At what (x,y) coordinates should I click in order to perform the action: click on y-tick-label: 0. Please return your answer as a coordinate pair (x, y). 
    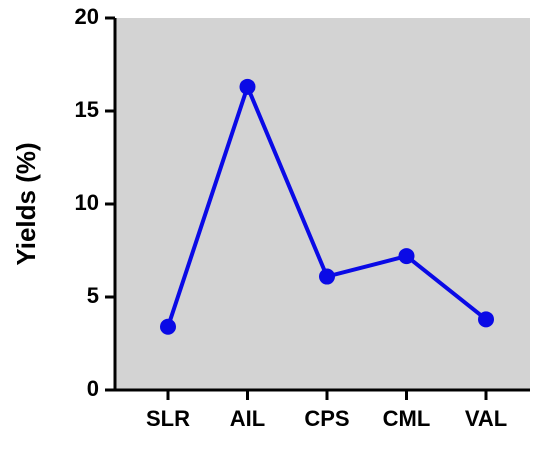
    Looking at the image, I should click on (93, 388).